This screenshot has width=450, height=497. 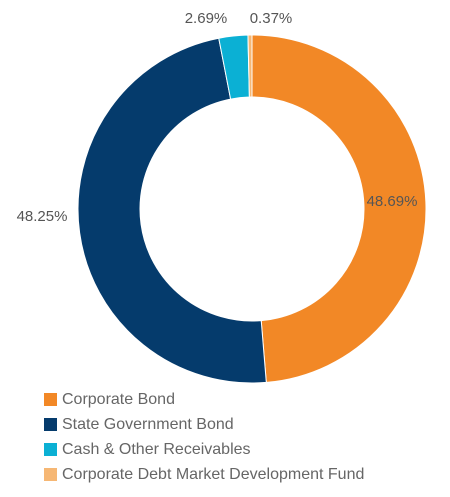 What do you see at coordinates (206, 18) in the screenshot?
I see `slice-value-label: 2.69%` at bounding box center [206, 18].